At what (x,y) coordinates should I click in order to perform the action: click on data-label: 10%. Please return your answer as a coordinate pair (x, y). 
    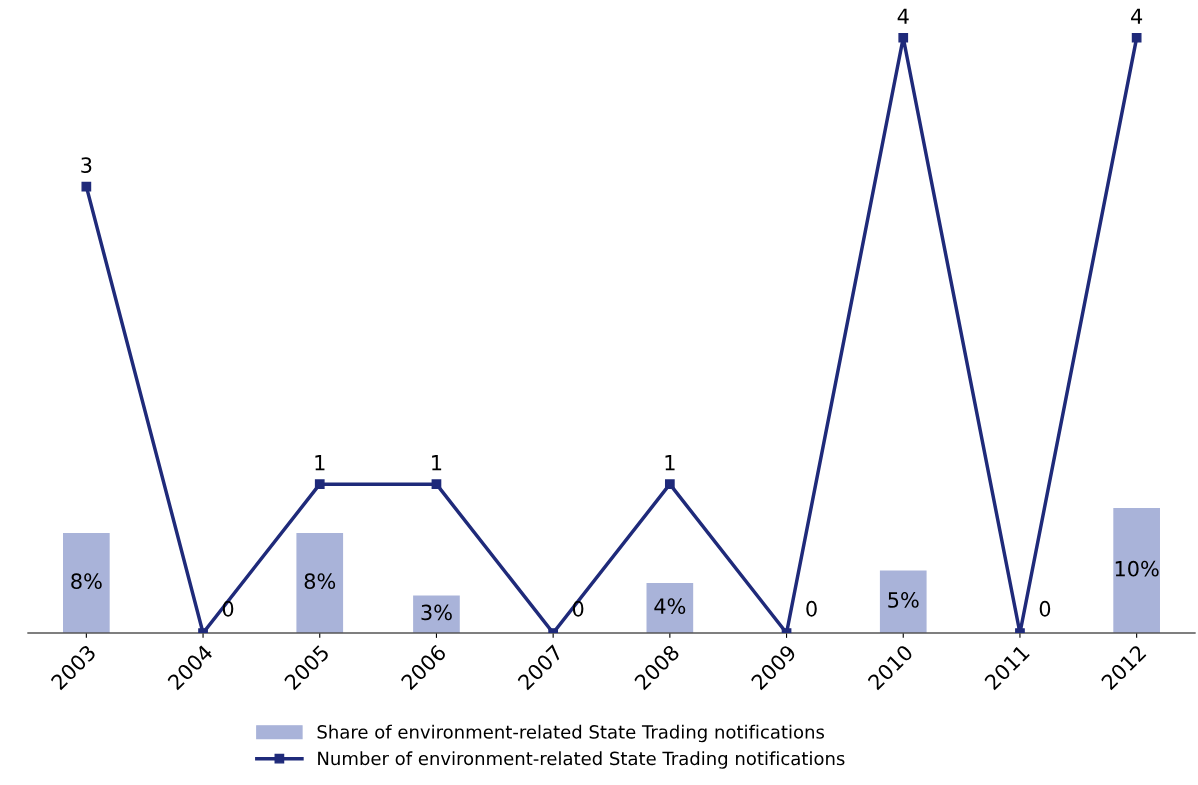
    Looking at the image, I should click on (1137, 568).